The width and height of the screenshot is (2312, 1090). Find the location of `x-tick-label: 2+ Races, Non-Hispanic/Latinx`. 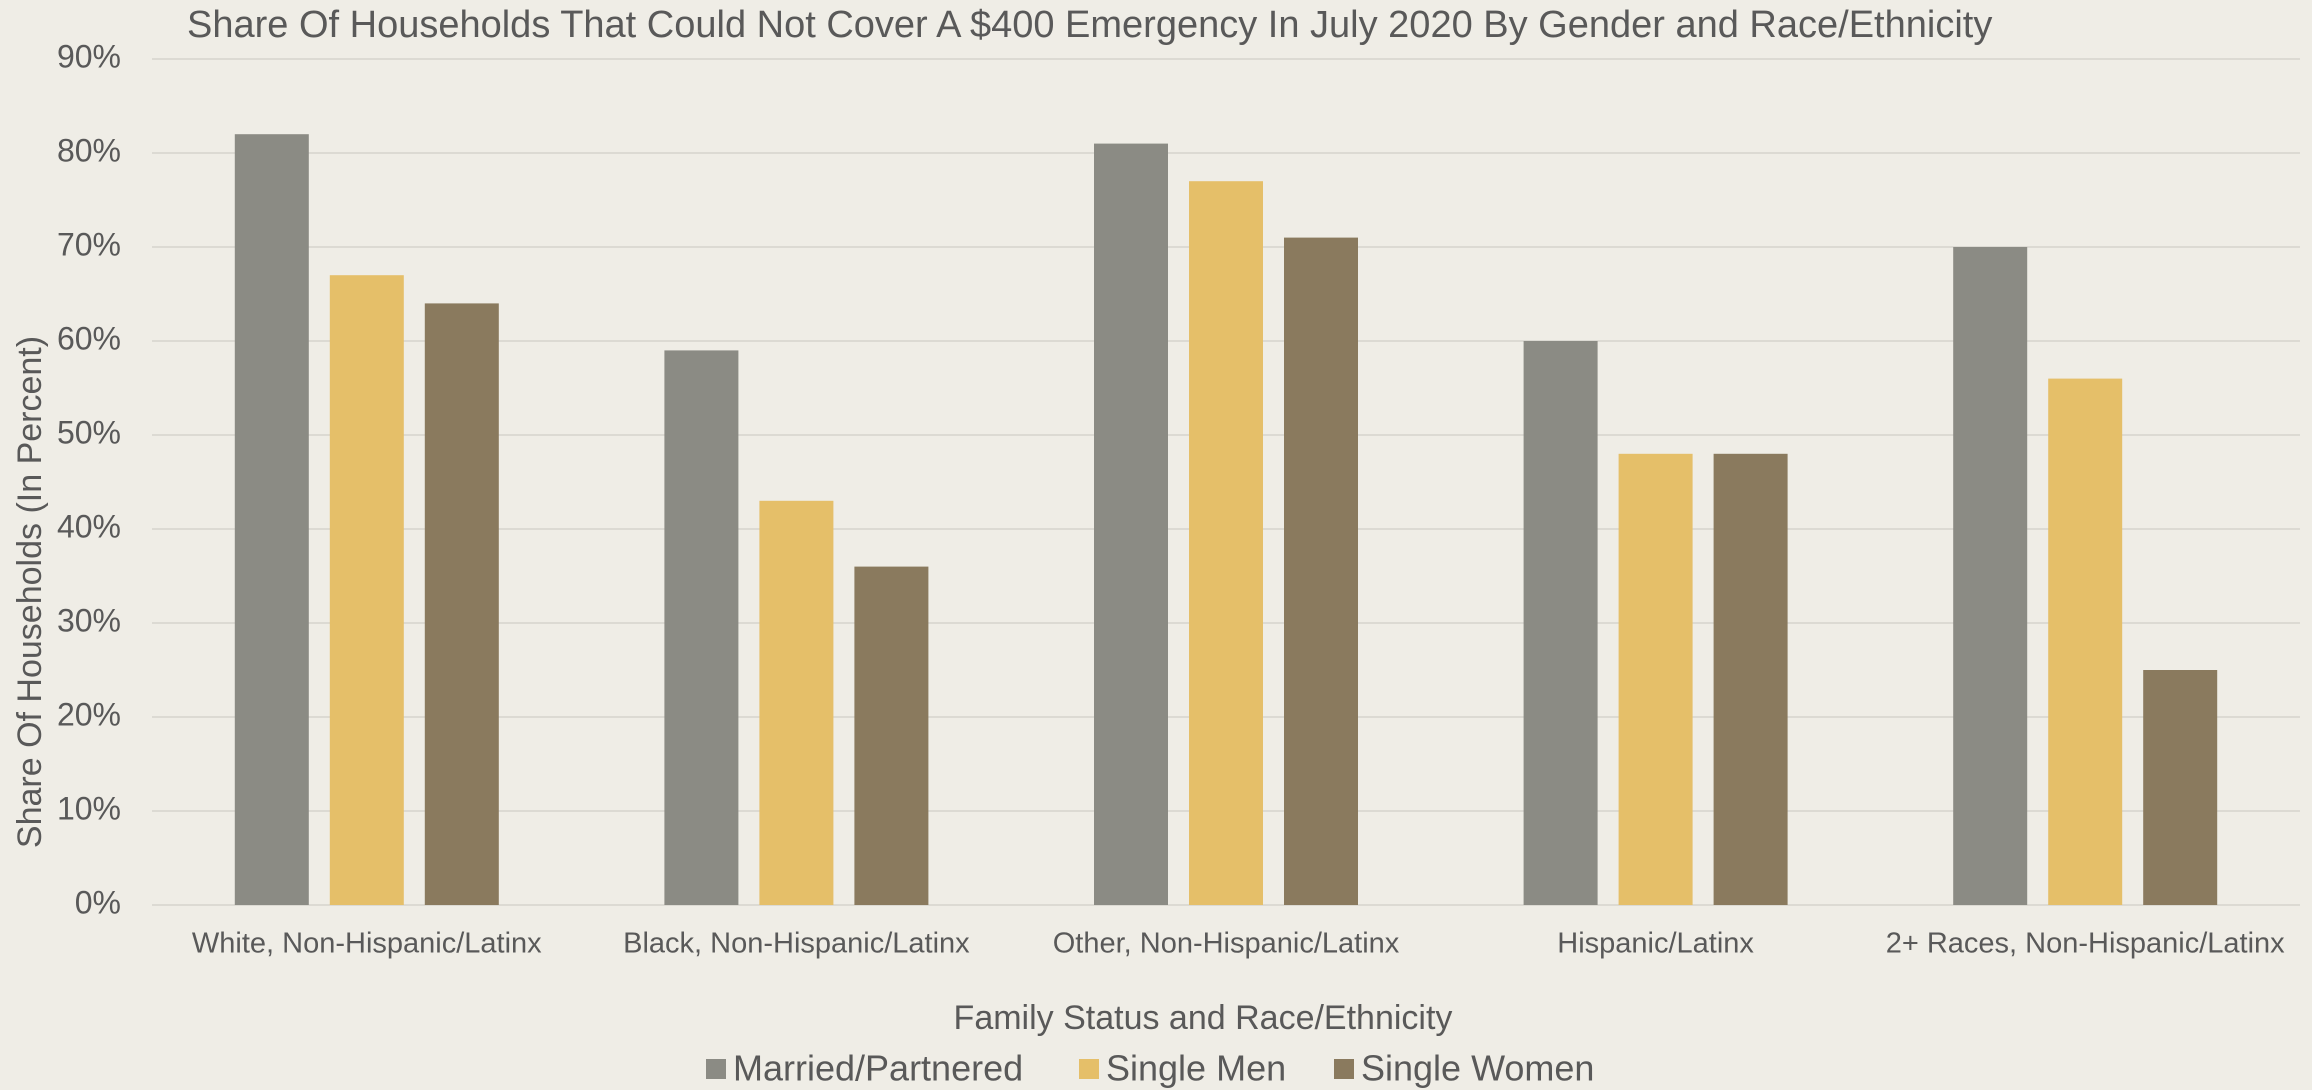

x-tick-label: 2+ Races, Non-Hispanic/Latinx is located at coordinates (2085, 944).